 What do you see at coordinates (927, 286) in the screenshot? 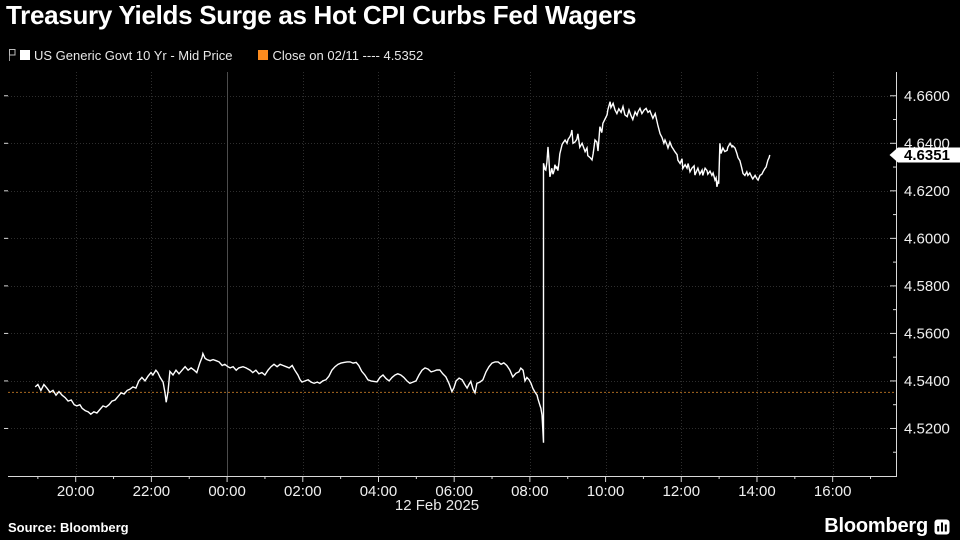
I see `y-tick-label: 4.5800` at bounding box center [927, 286].